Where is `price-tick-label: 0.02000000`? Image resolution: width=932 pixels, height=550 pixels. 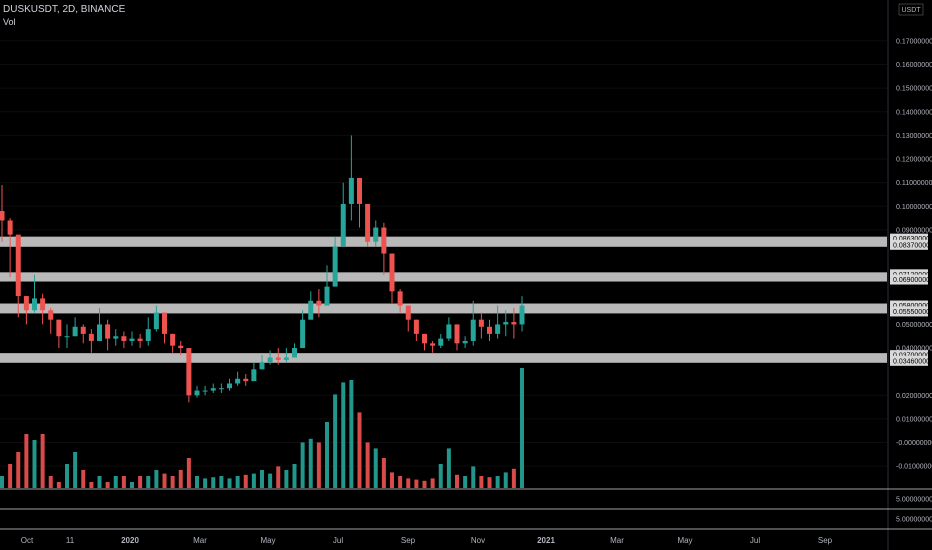
price-tick-label: 0.02000000 is located at coordinates (914, 396).